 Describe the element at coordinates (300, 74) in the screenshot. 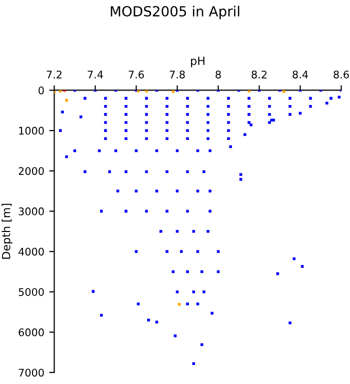

I see `x-tick-label: 8.4` at that location.